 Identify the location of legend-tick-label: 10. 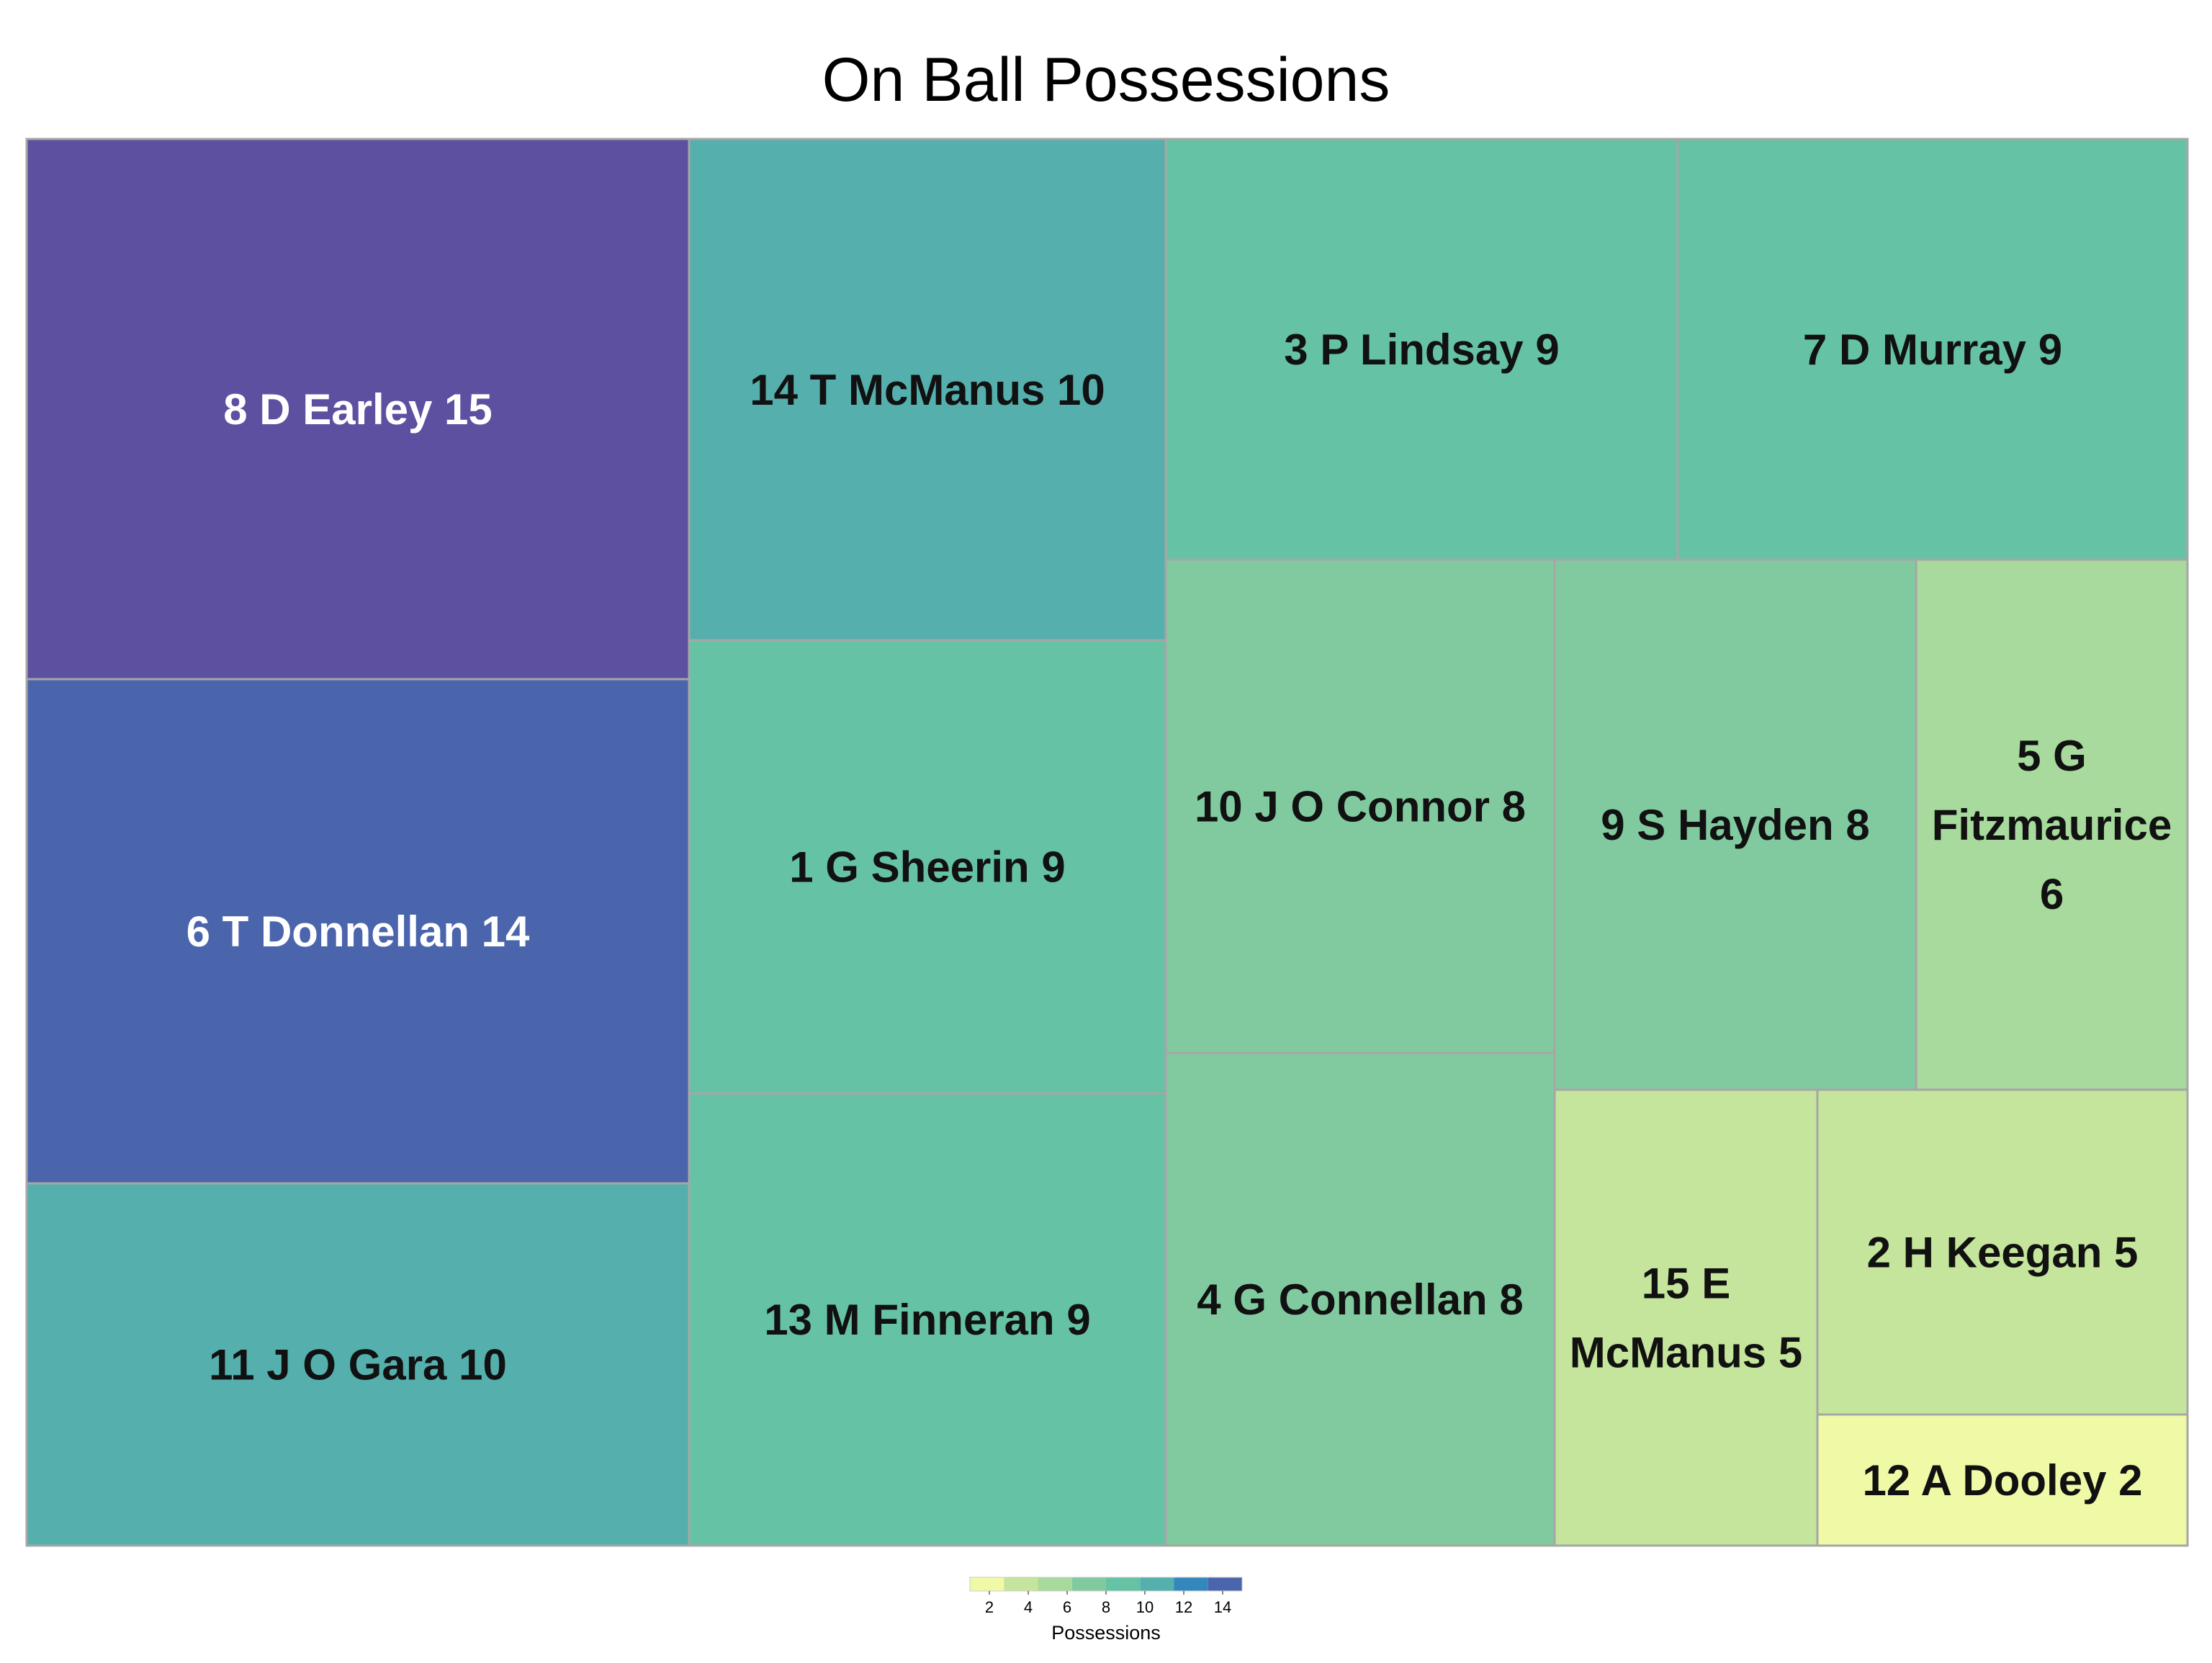
(1145, 1607).